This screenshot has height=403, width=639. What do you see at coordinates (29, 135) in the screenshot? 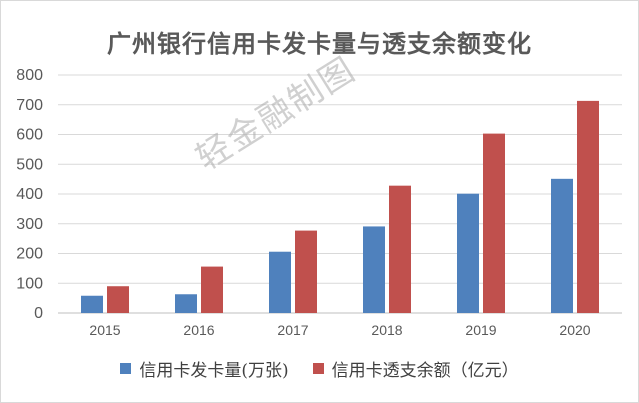
I see `y-tick-label: 600` at bounding box center [29, 135].